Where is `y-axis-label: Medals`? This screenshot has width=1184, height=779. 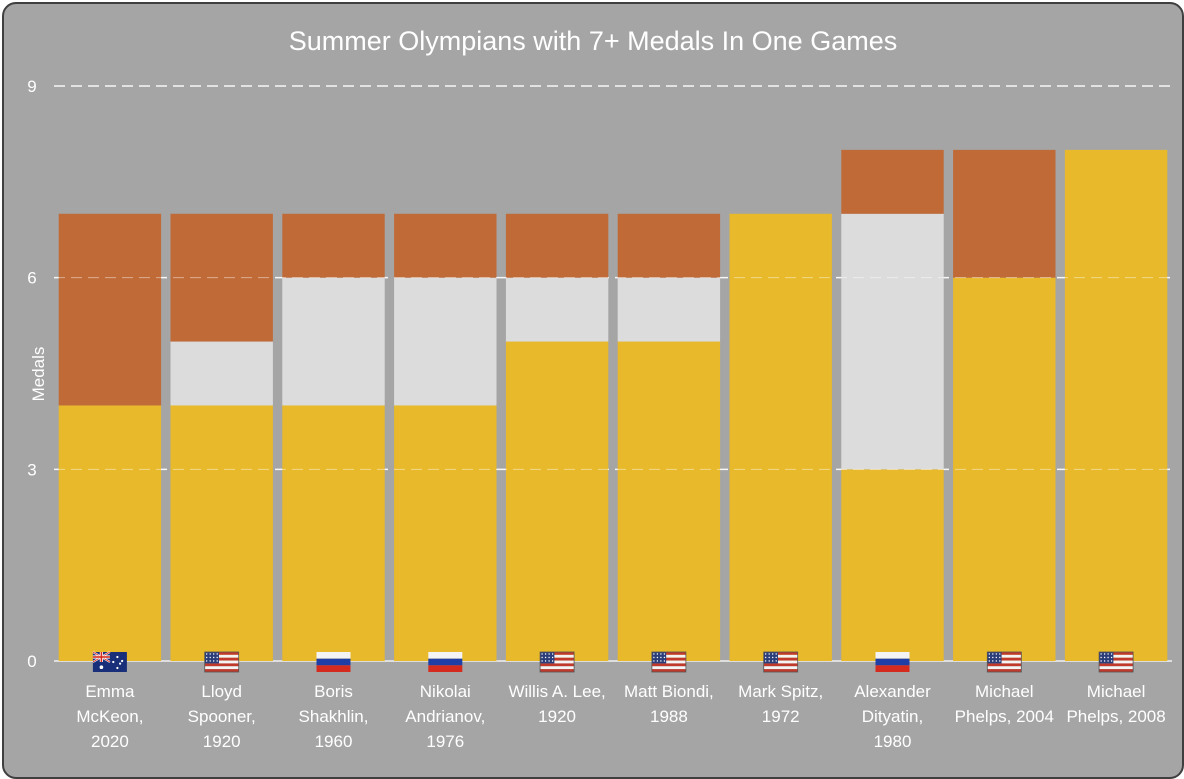
y-axis-label: Medals is located at coordinates (38, 374).